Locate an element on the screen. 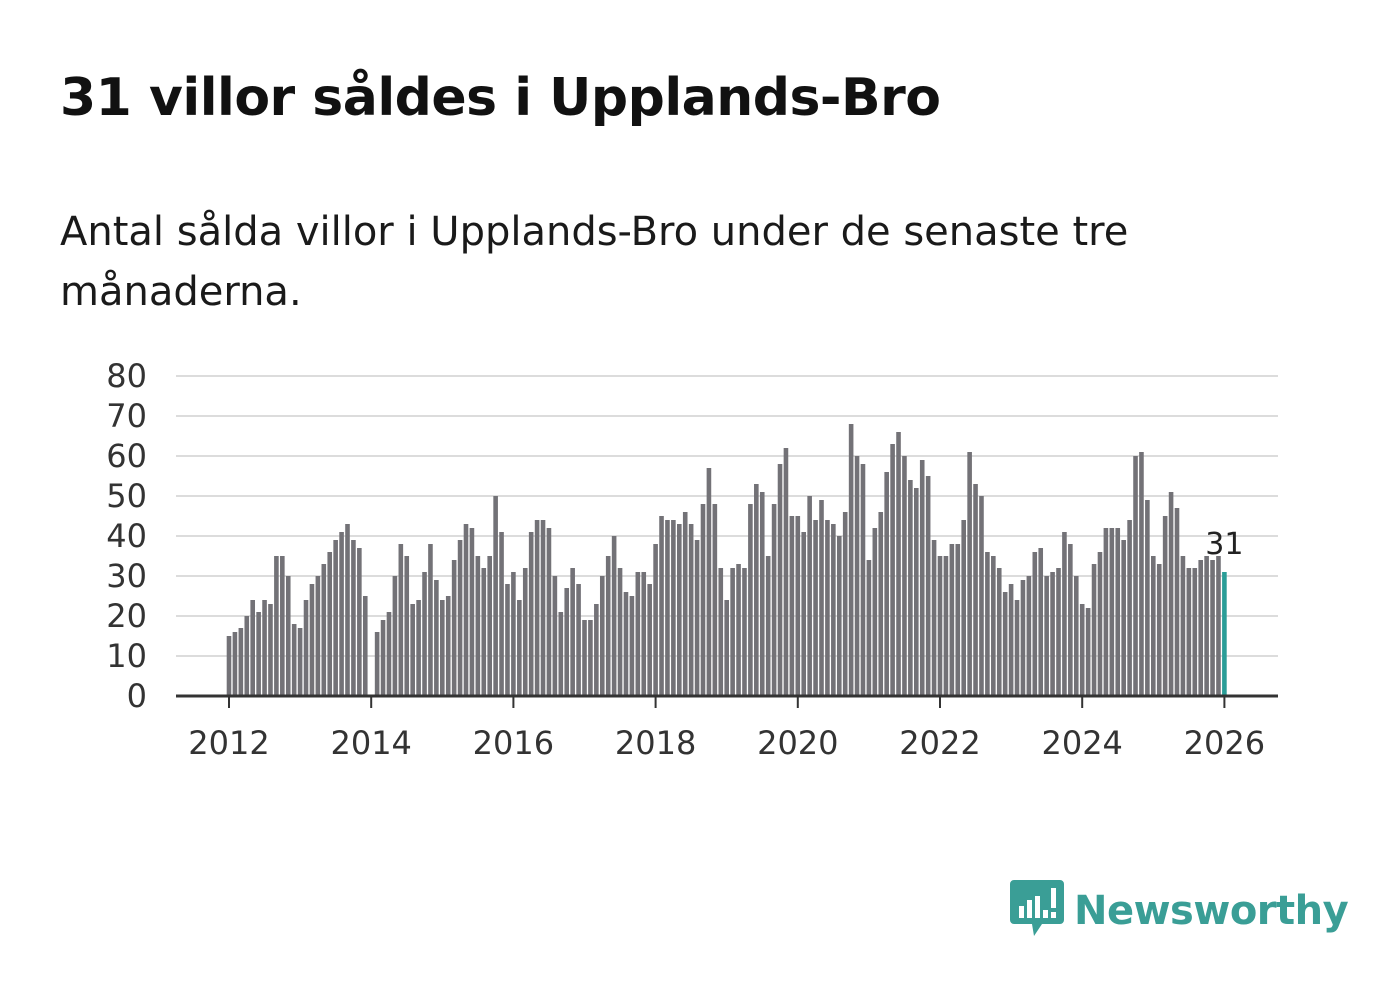 The height and width of the screenshot is (999, 1382). brand-name: Newsworthy is located at coordinates (1211, 911).